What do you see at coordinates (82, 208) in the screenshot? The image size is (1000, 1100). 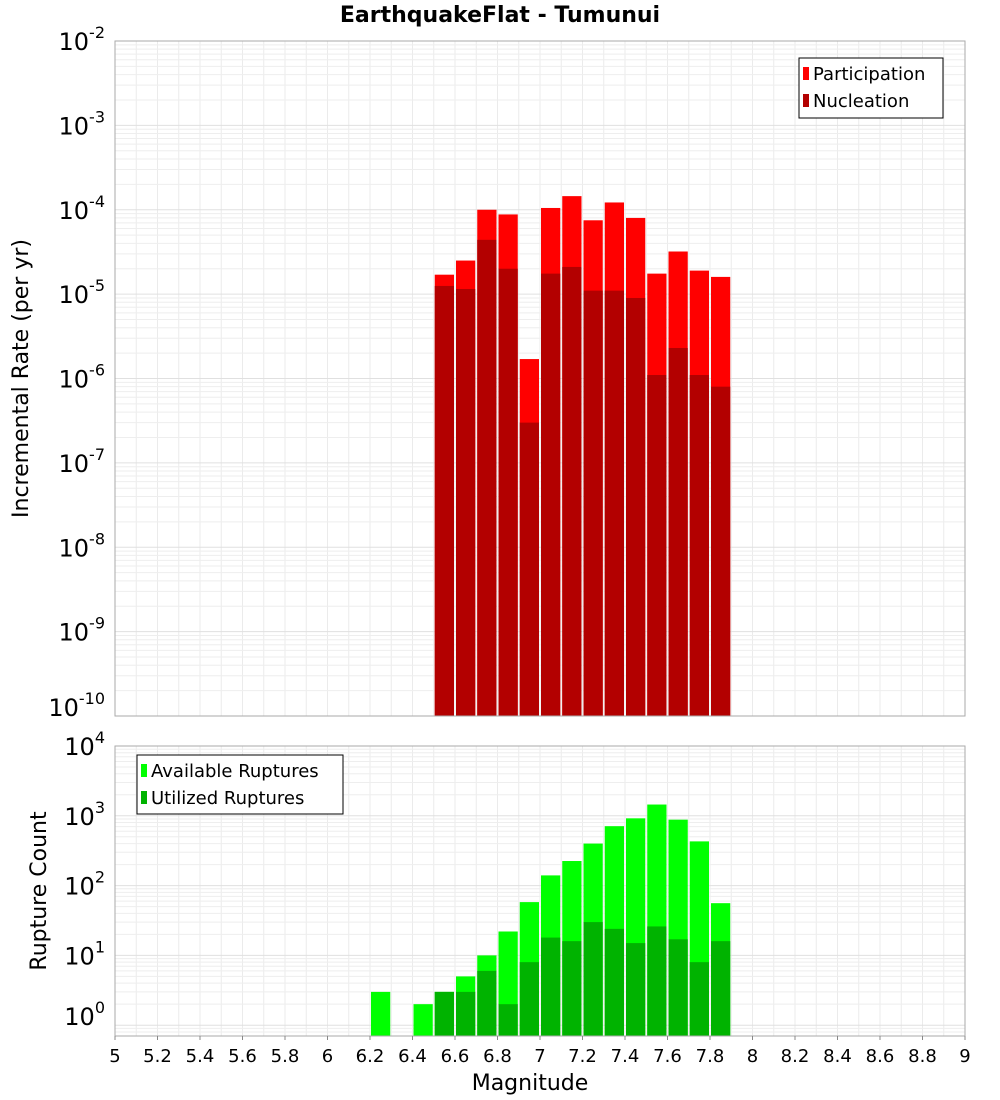 I see `y-tick-label: 10⁻⁴` at bounding box center [82, 208].